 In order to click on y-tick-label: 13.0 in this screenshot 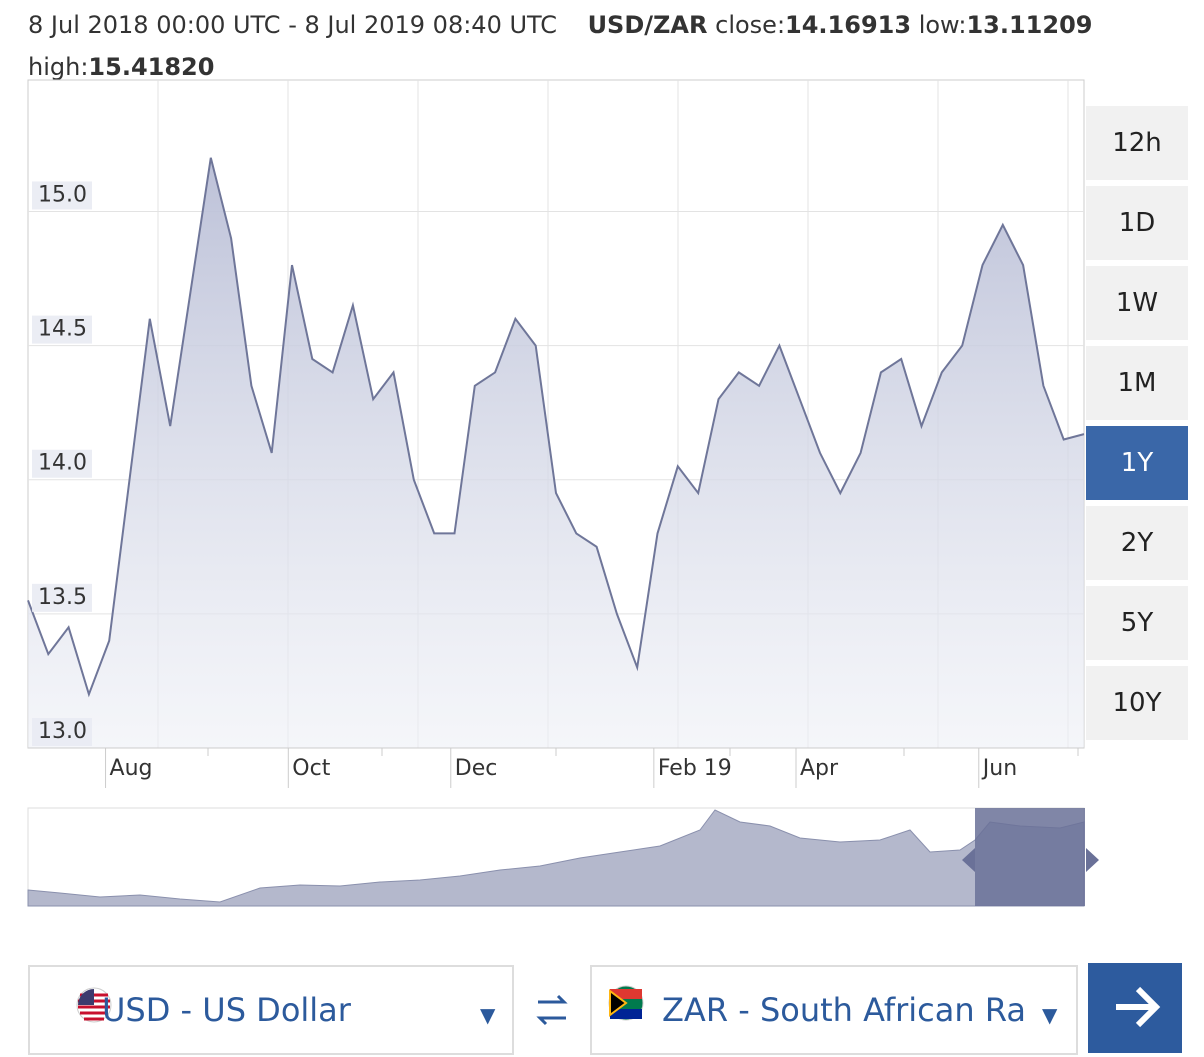, I will do `click(62, 731)`.